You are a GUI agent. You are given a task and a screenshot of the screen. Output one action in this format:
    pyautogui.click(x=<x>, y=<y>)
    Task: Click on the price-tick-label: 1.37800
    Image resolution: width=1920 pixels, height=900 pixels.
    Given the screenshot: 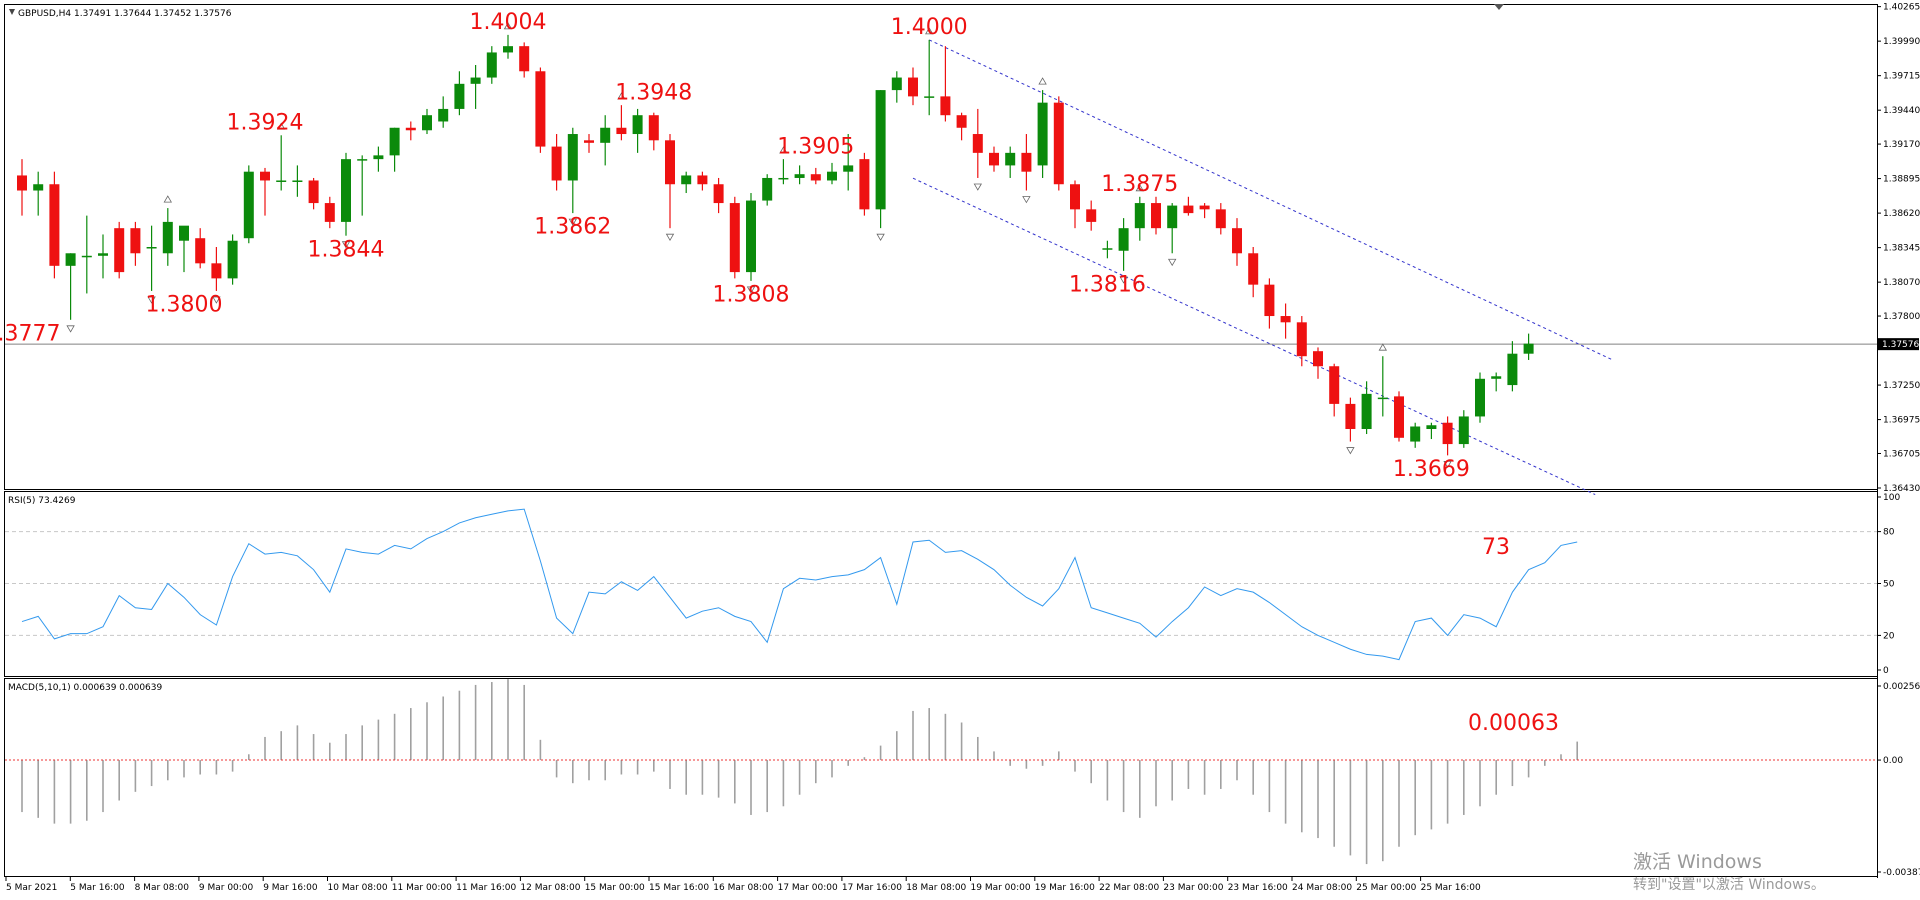 What is the action you would take?
    pyautogui.click(x=1901, y=317)
    